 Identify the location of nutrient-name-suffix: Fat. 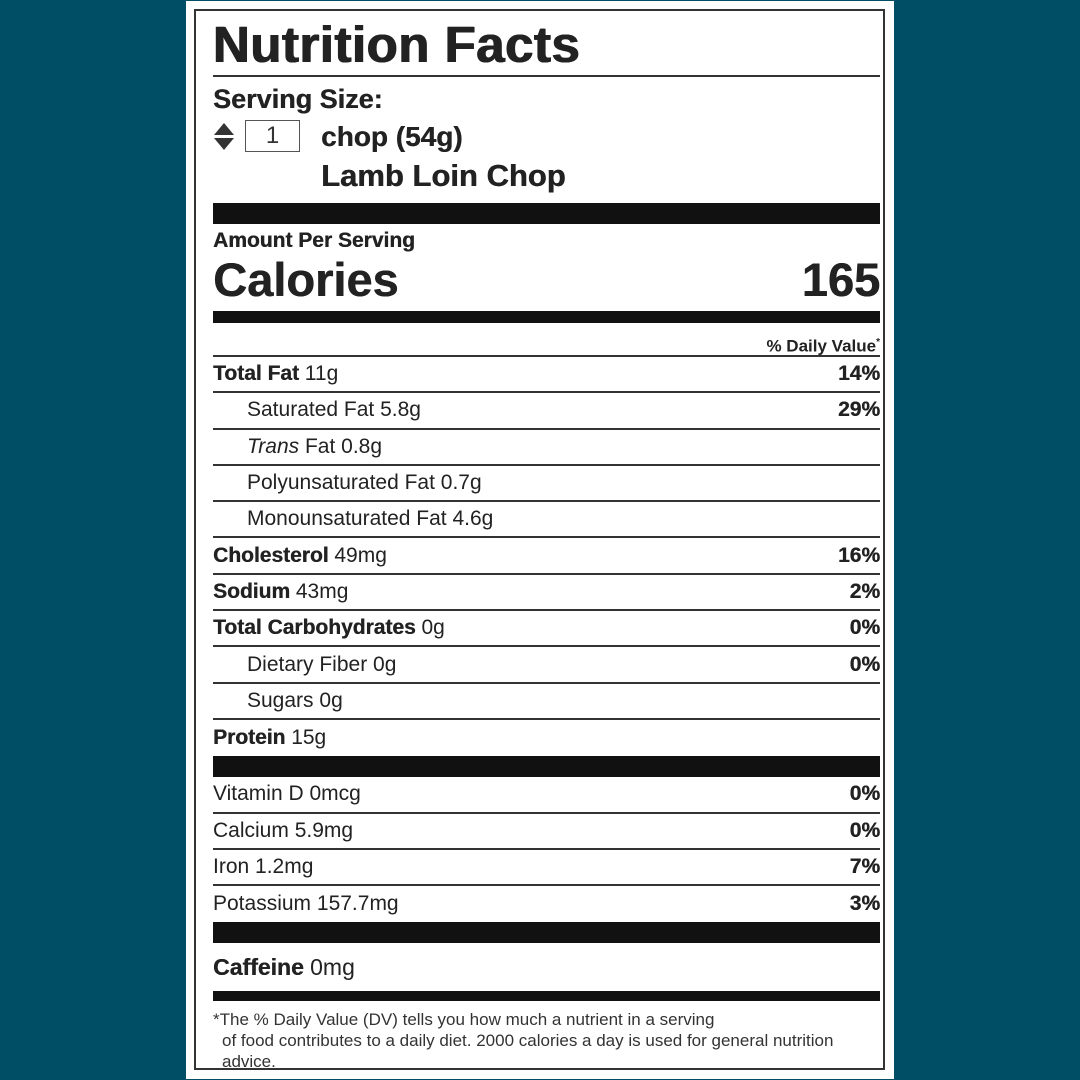
(320, 446).